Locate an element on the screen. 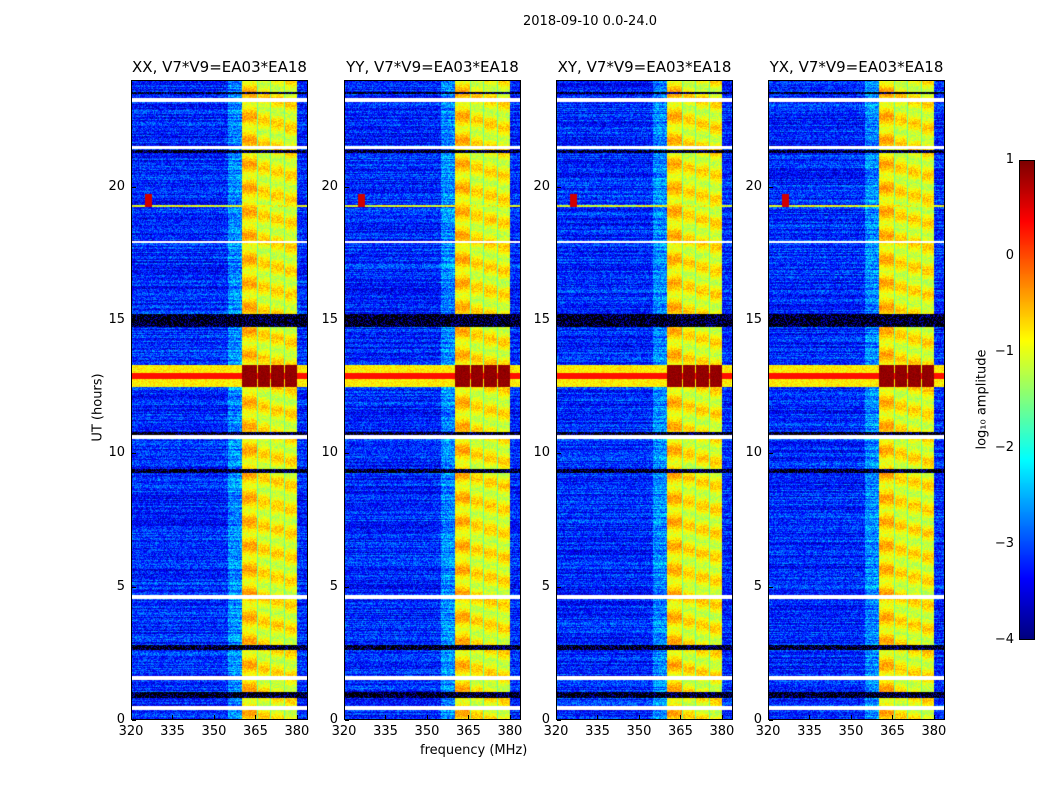  x-axis-label: frequency (MHz) is located at coordinates (474, 750).